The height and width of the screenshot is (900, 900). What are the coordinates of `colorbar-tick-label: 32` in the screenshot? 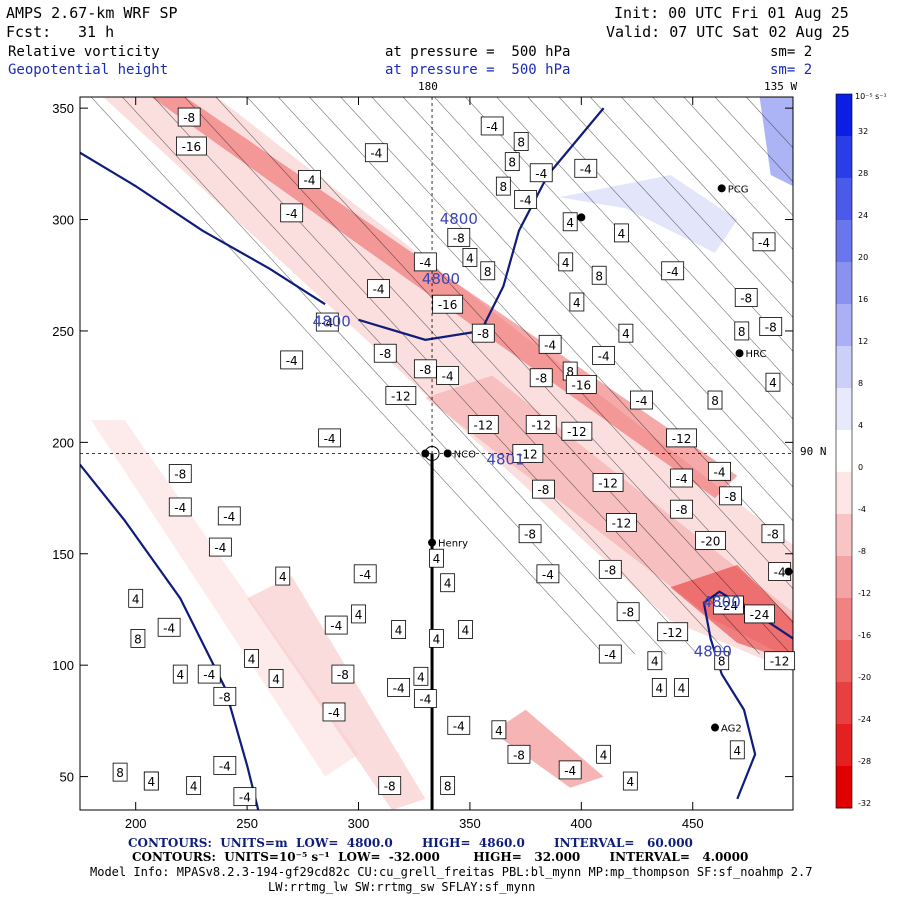 It's located at (863, 131).